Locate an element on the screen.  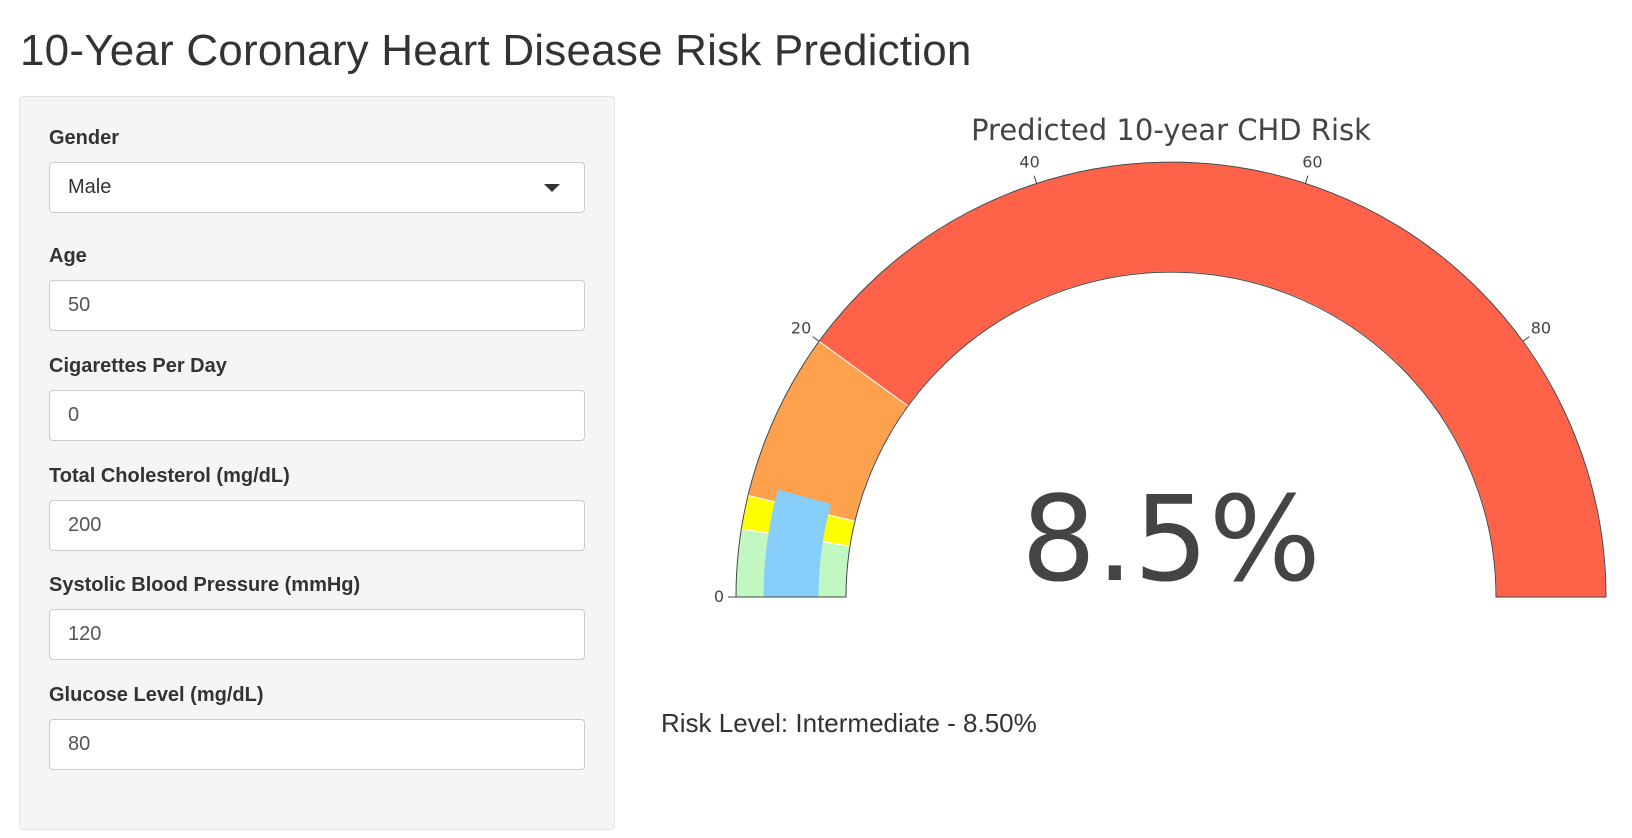
gauge-value: 8.5% is located at coordinates (1171, 539).